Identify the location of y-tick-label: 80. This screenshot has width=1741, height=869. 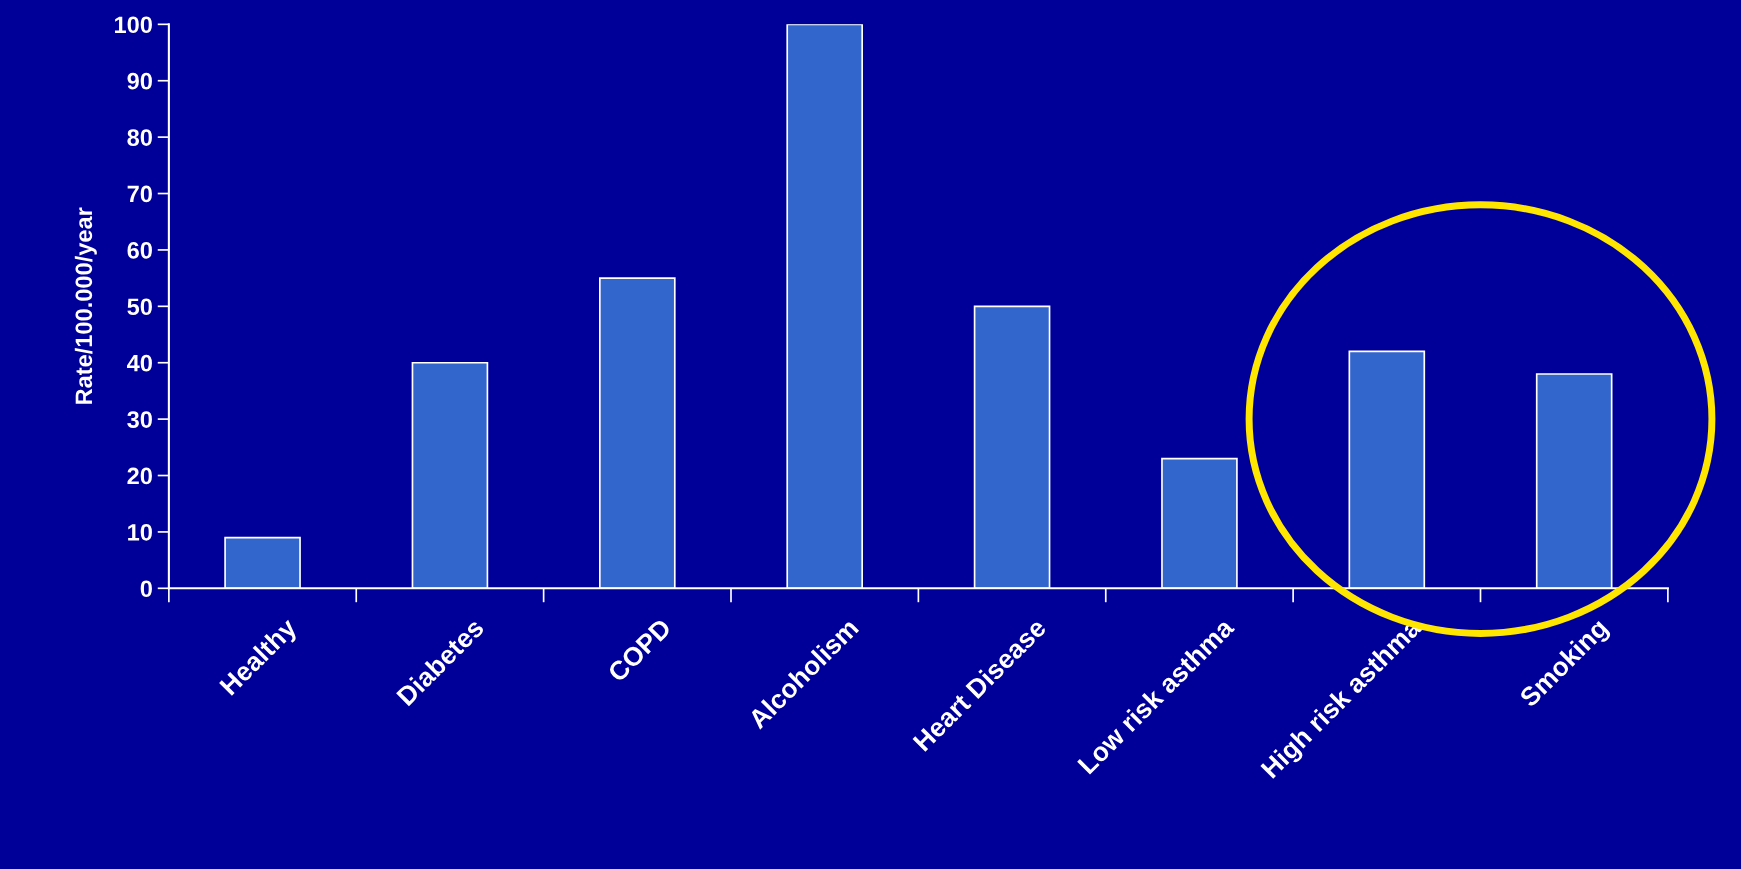
(139, 137).